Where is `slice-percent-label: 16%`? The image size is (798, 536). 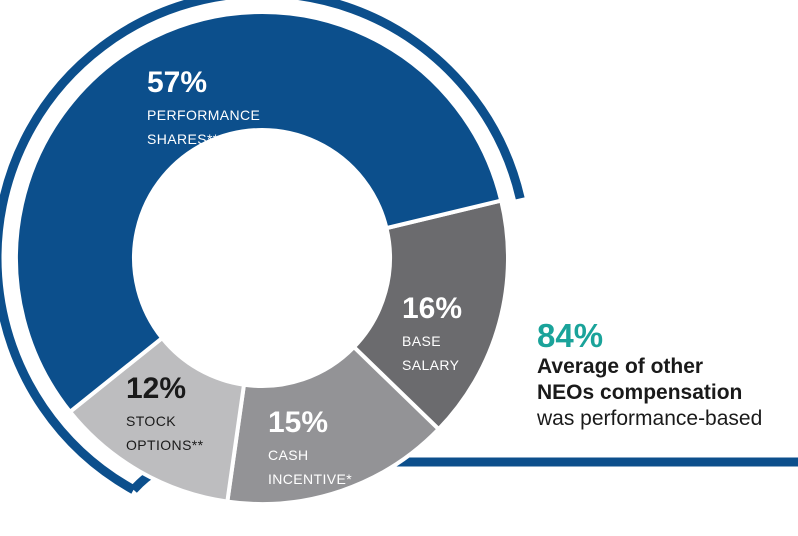 slice-percent-label: 16% is located at coordinates (432, 308).